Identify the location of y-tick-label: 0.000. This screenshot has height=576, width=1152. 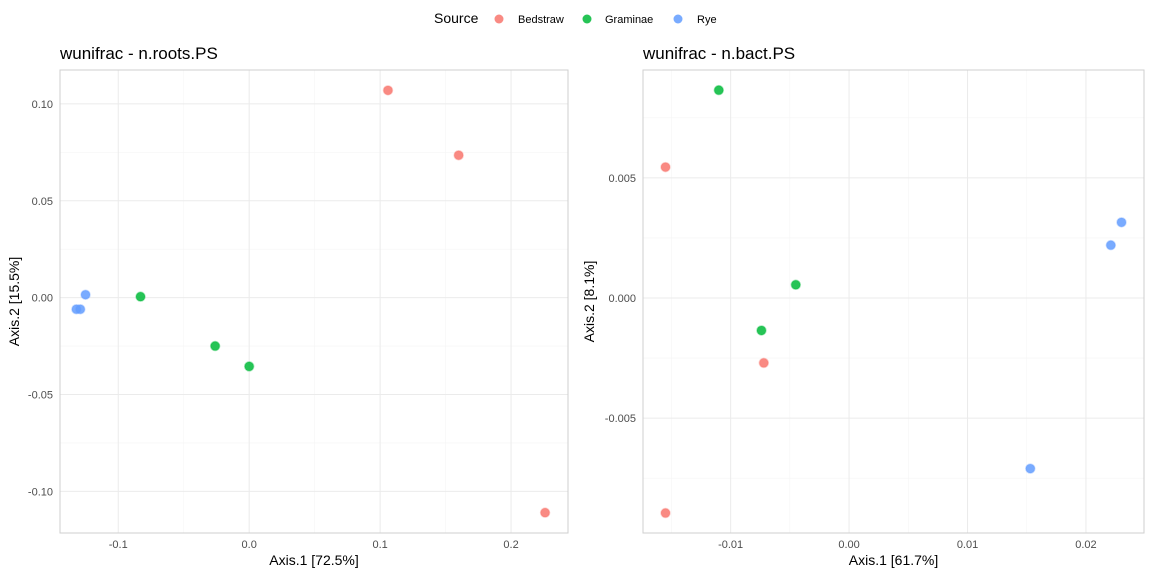
(622, 299).